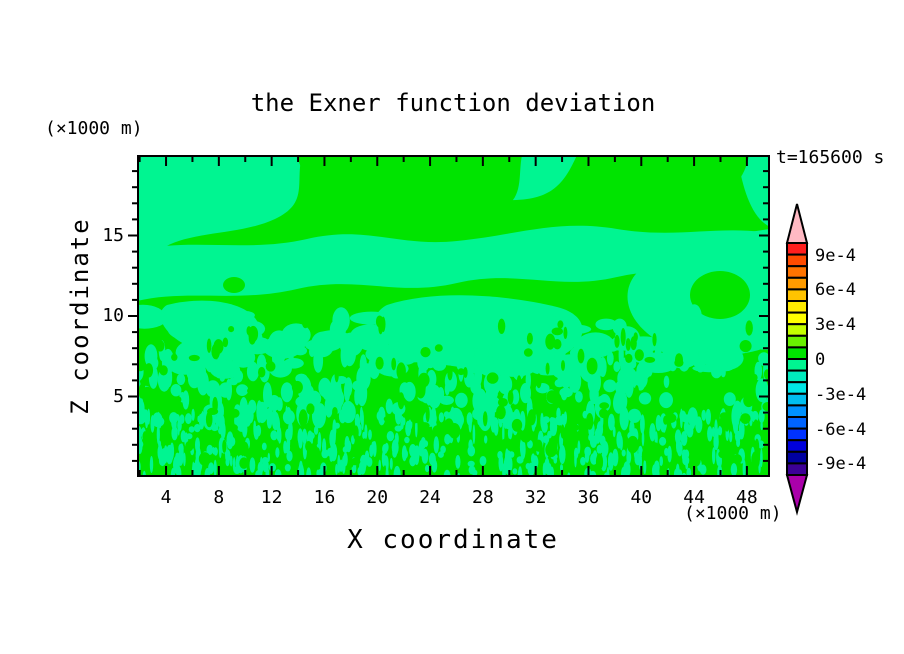 The image size is (904, 654). What do you see at coordinates (271, 497) in the screenshot?
I see `x-tick-label: 12` at bounding box center [271, 497].